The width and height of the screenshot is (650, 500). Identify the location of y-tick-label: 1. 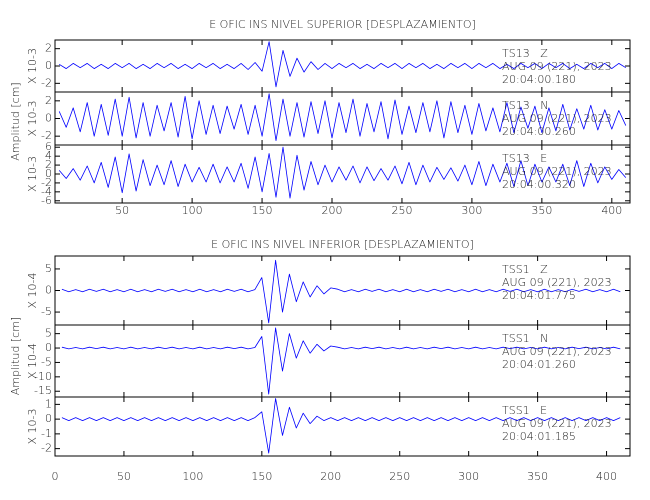
(48, 403).